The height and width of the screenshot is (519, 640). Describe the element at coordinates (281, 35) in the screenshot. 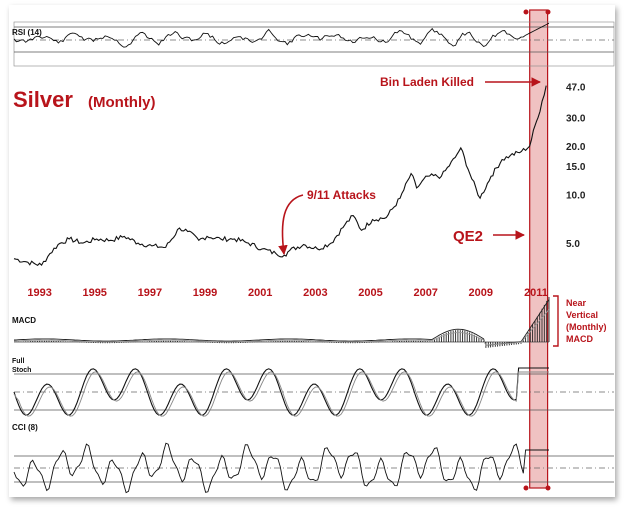

I see `rsi-line` at that location.